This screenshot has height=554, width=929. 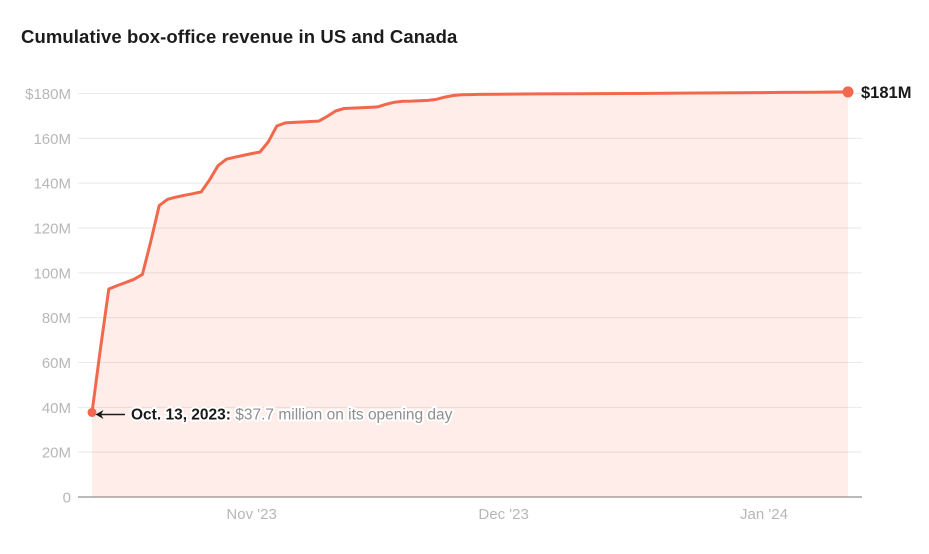 I want to click on x-axis-tick-label: Jan '24, so click(x=764, y=514).